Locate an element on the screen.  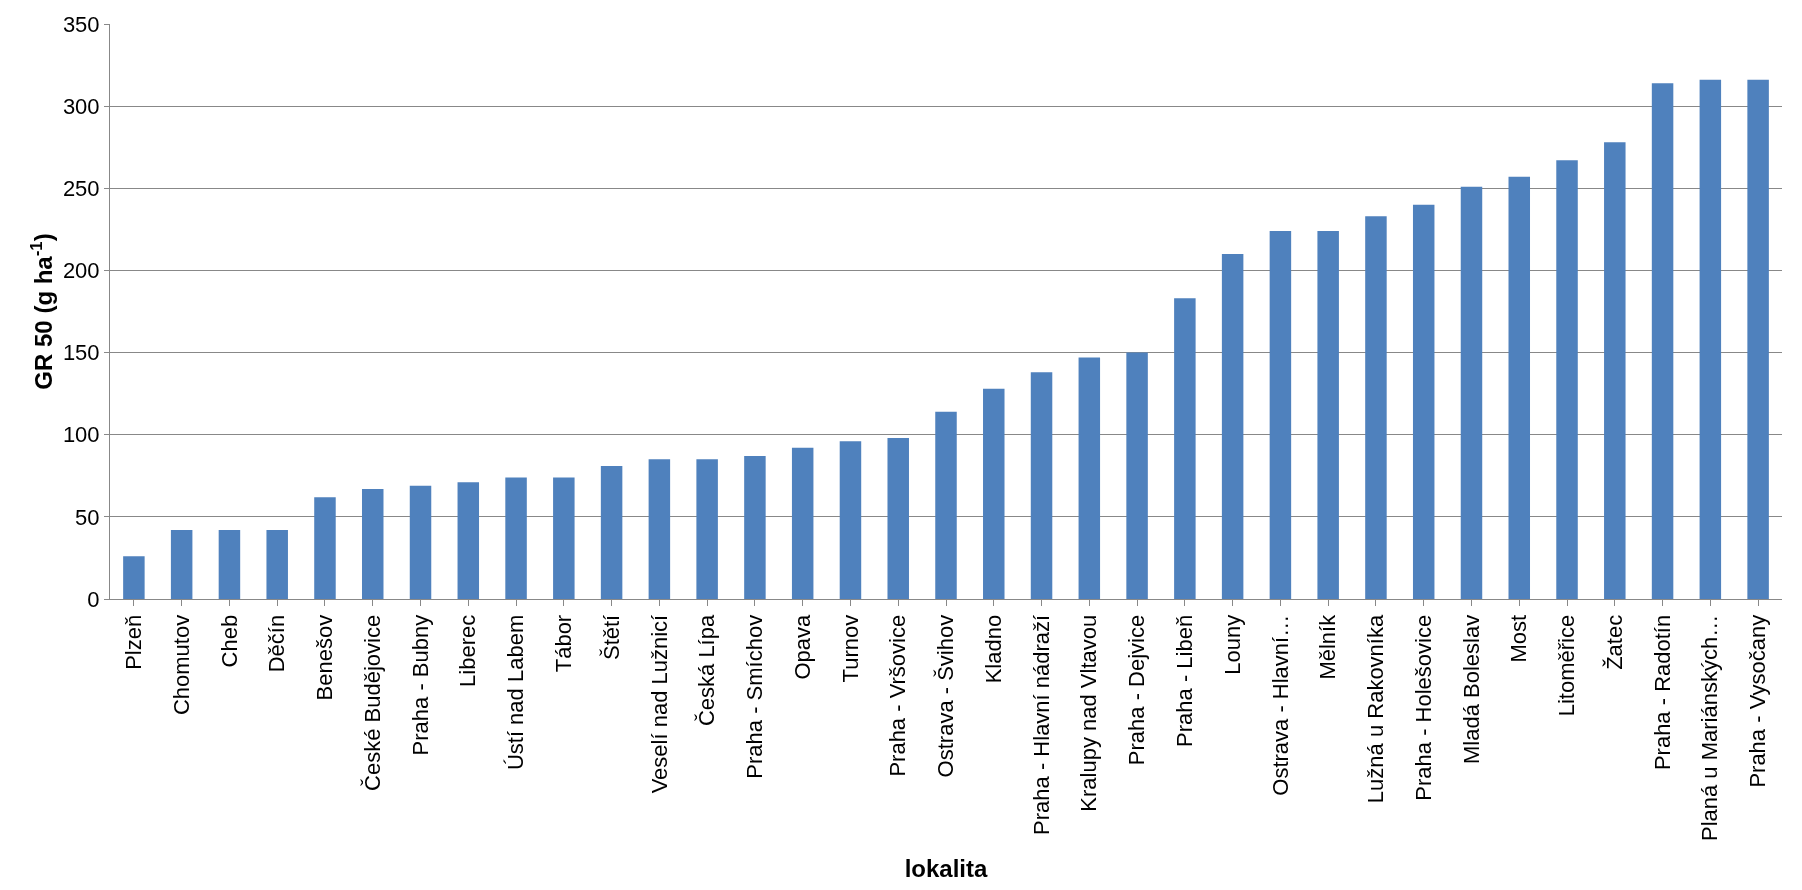
y-tick-label: 100 is located at coordinates (81, 435).